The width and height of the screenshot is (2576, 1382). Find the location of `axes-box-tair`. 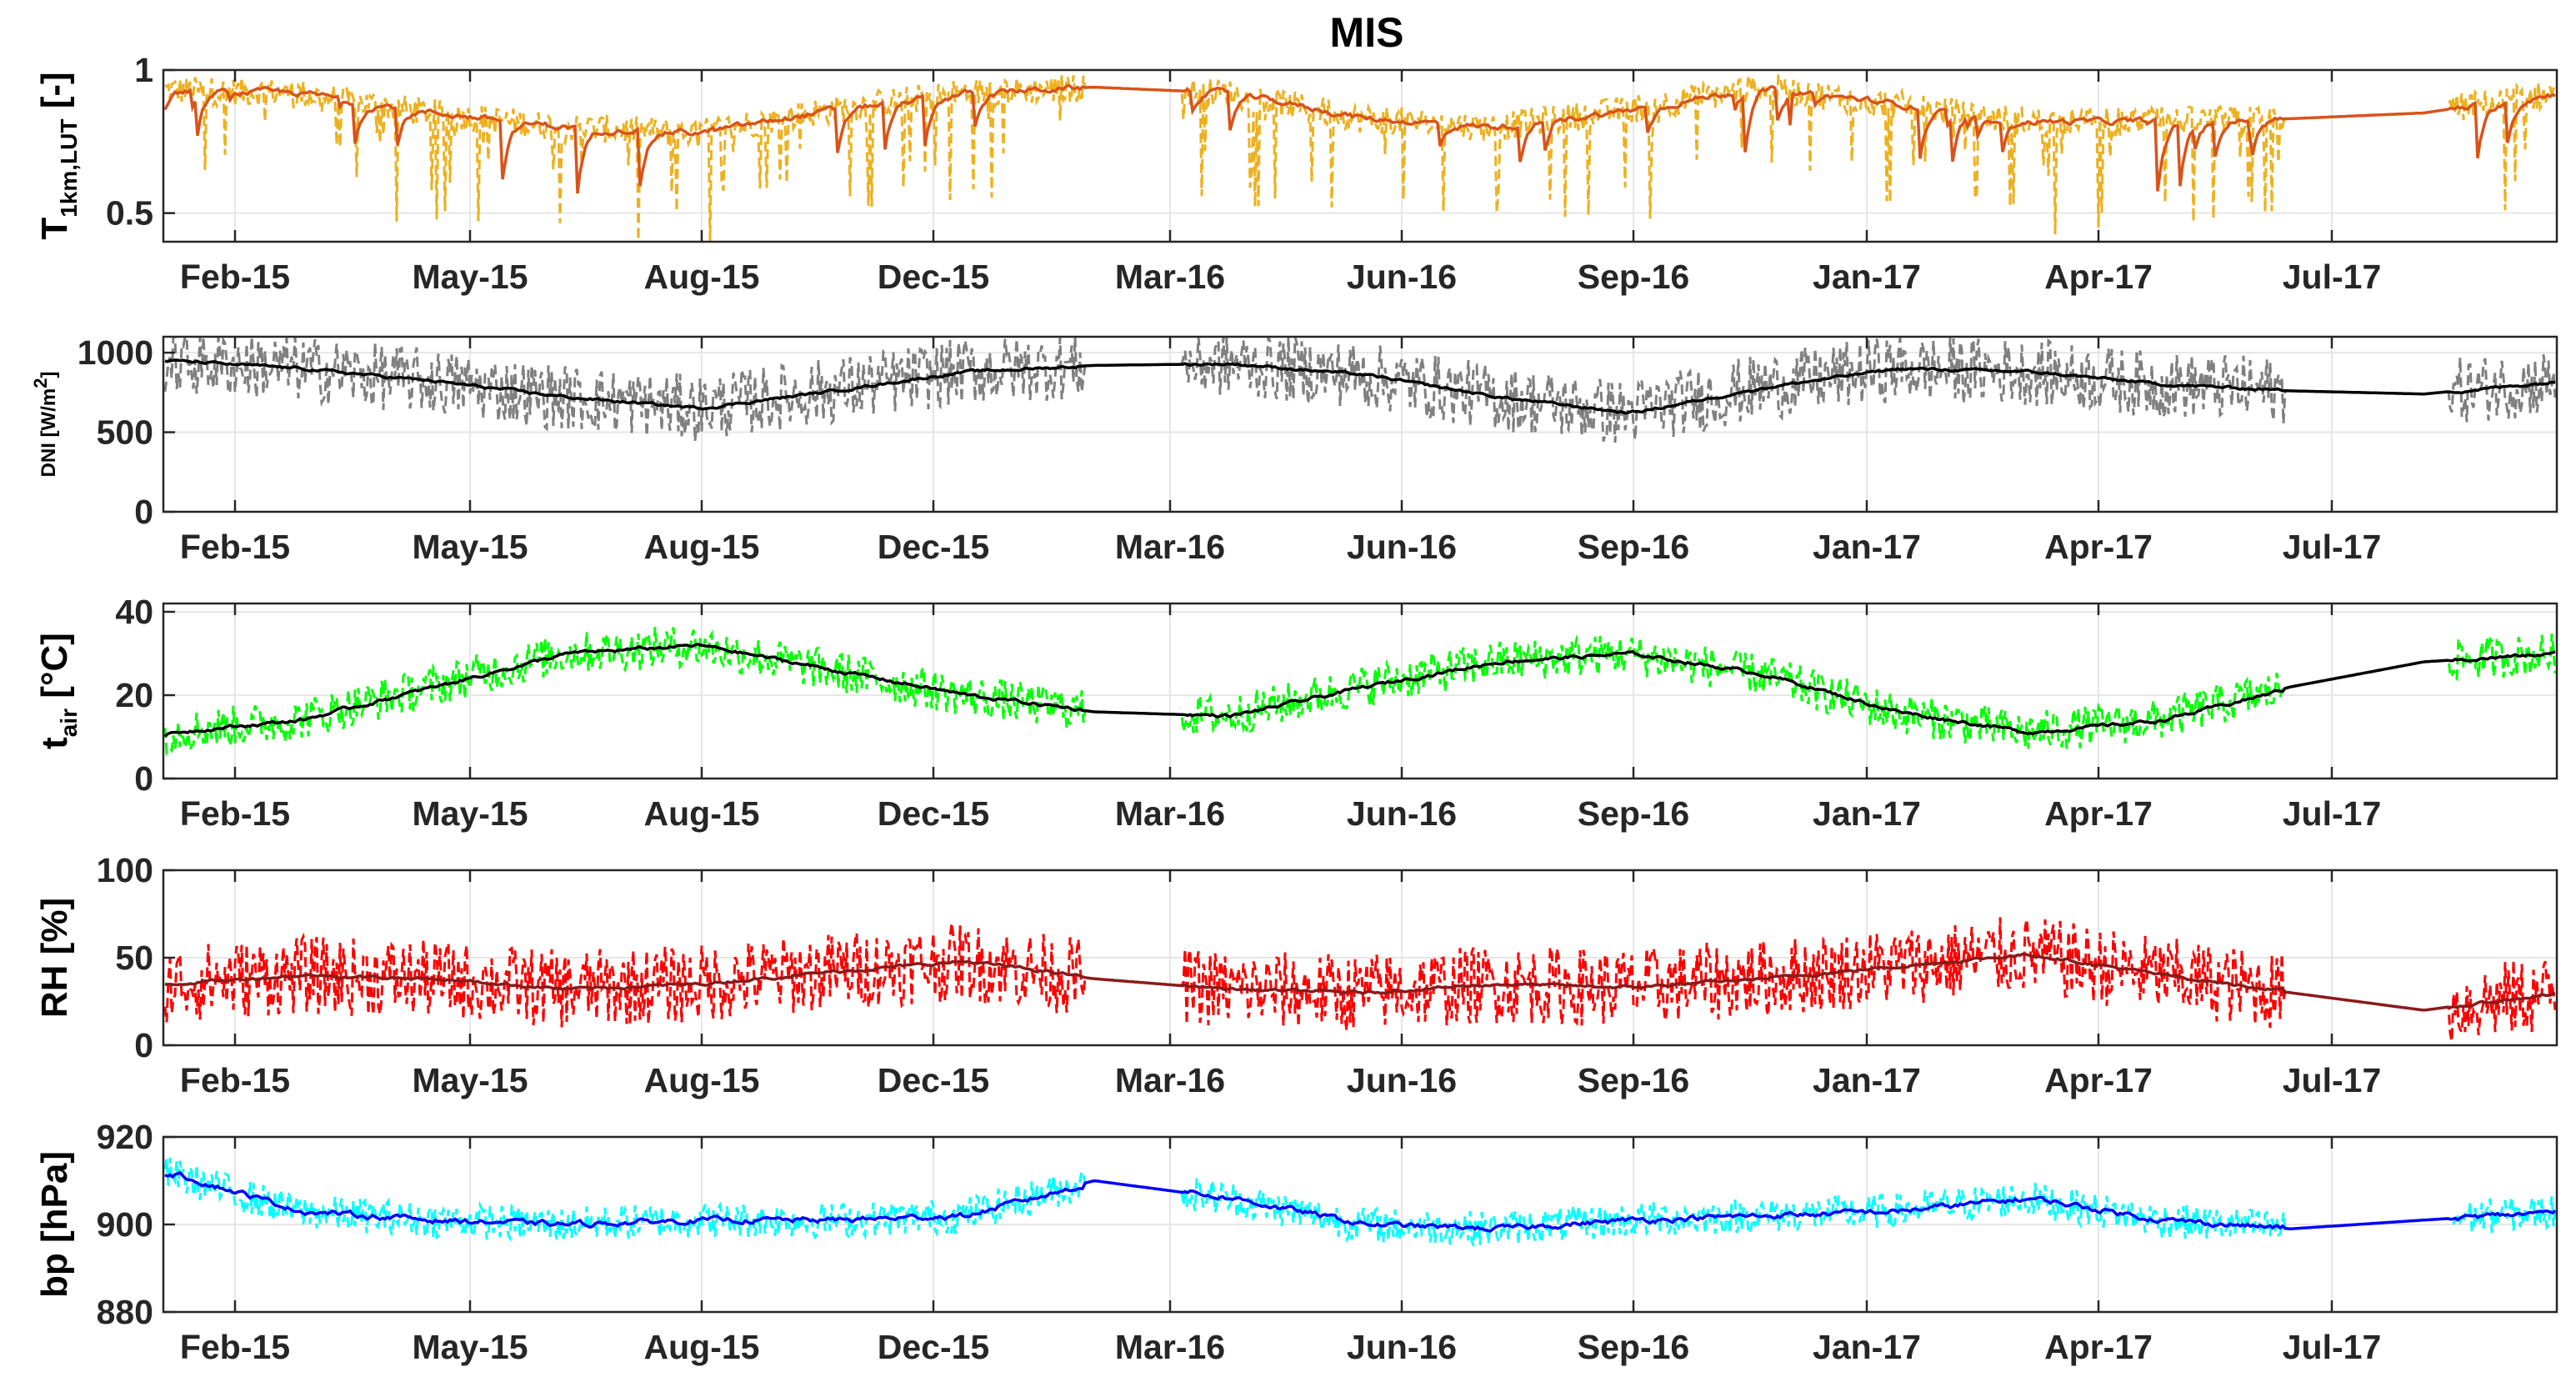

axes-box-tair is located at coordinates (1360, 691).